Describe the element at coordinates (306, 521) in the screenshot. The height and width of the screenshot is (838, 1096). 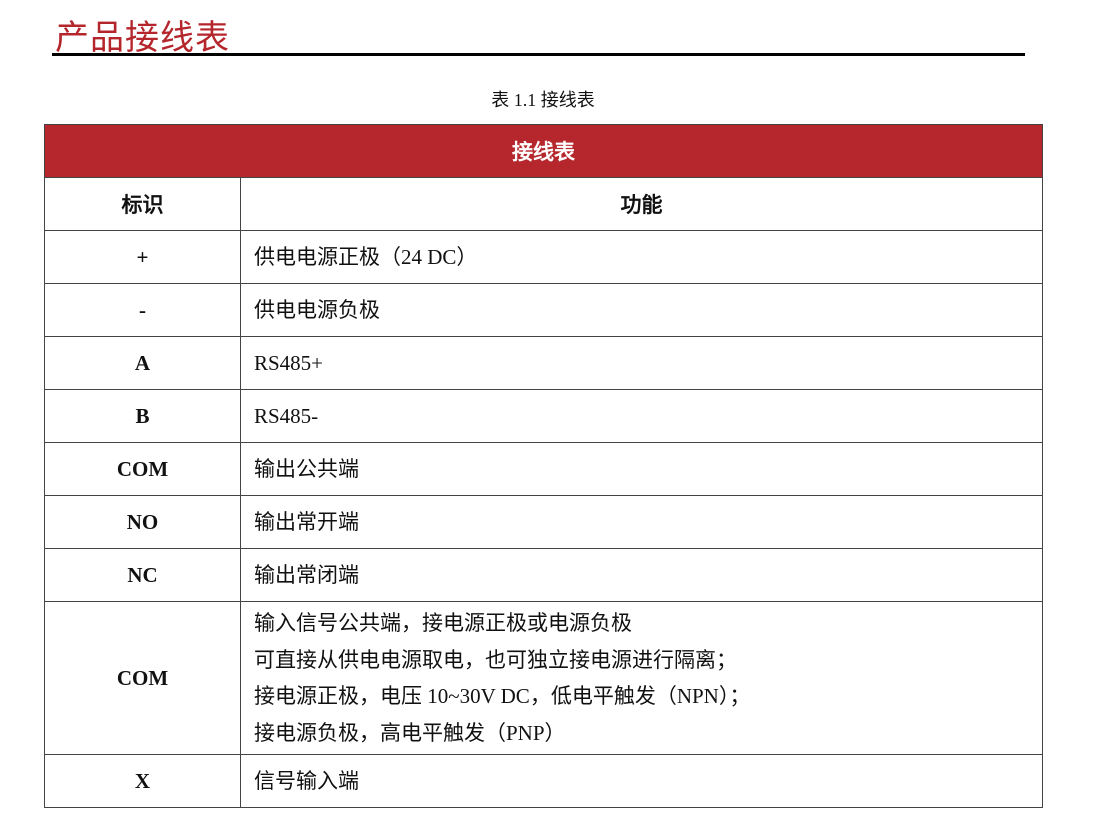
I see `function-line: 输出常开端` at that location.